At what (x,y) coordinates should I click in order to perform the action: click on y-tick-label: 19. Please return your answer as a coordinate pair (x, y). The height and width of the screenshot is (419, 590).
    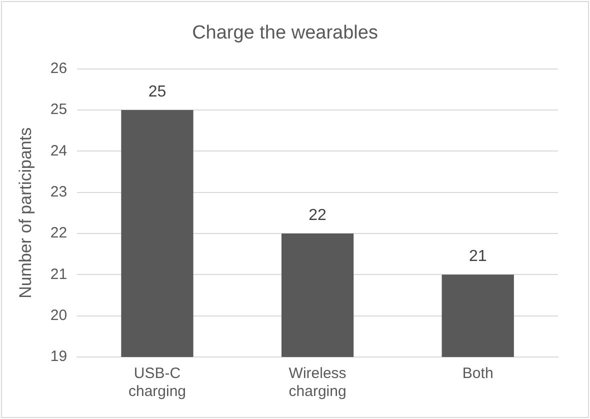
    Looking at the image, I should click on (59, 357).